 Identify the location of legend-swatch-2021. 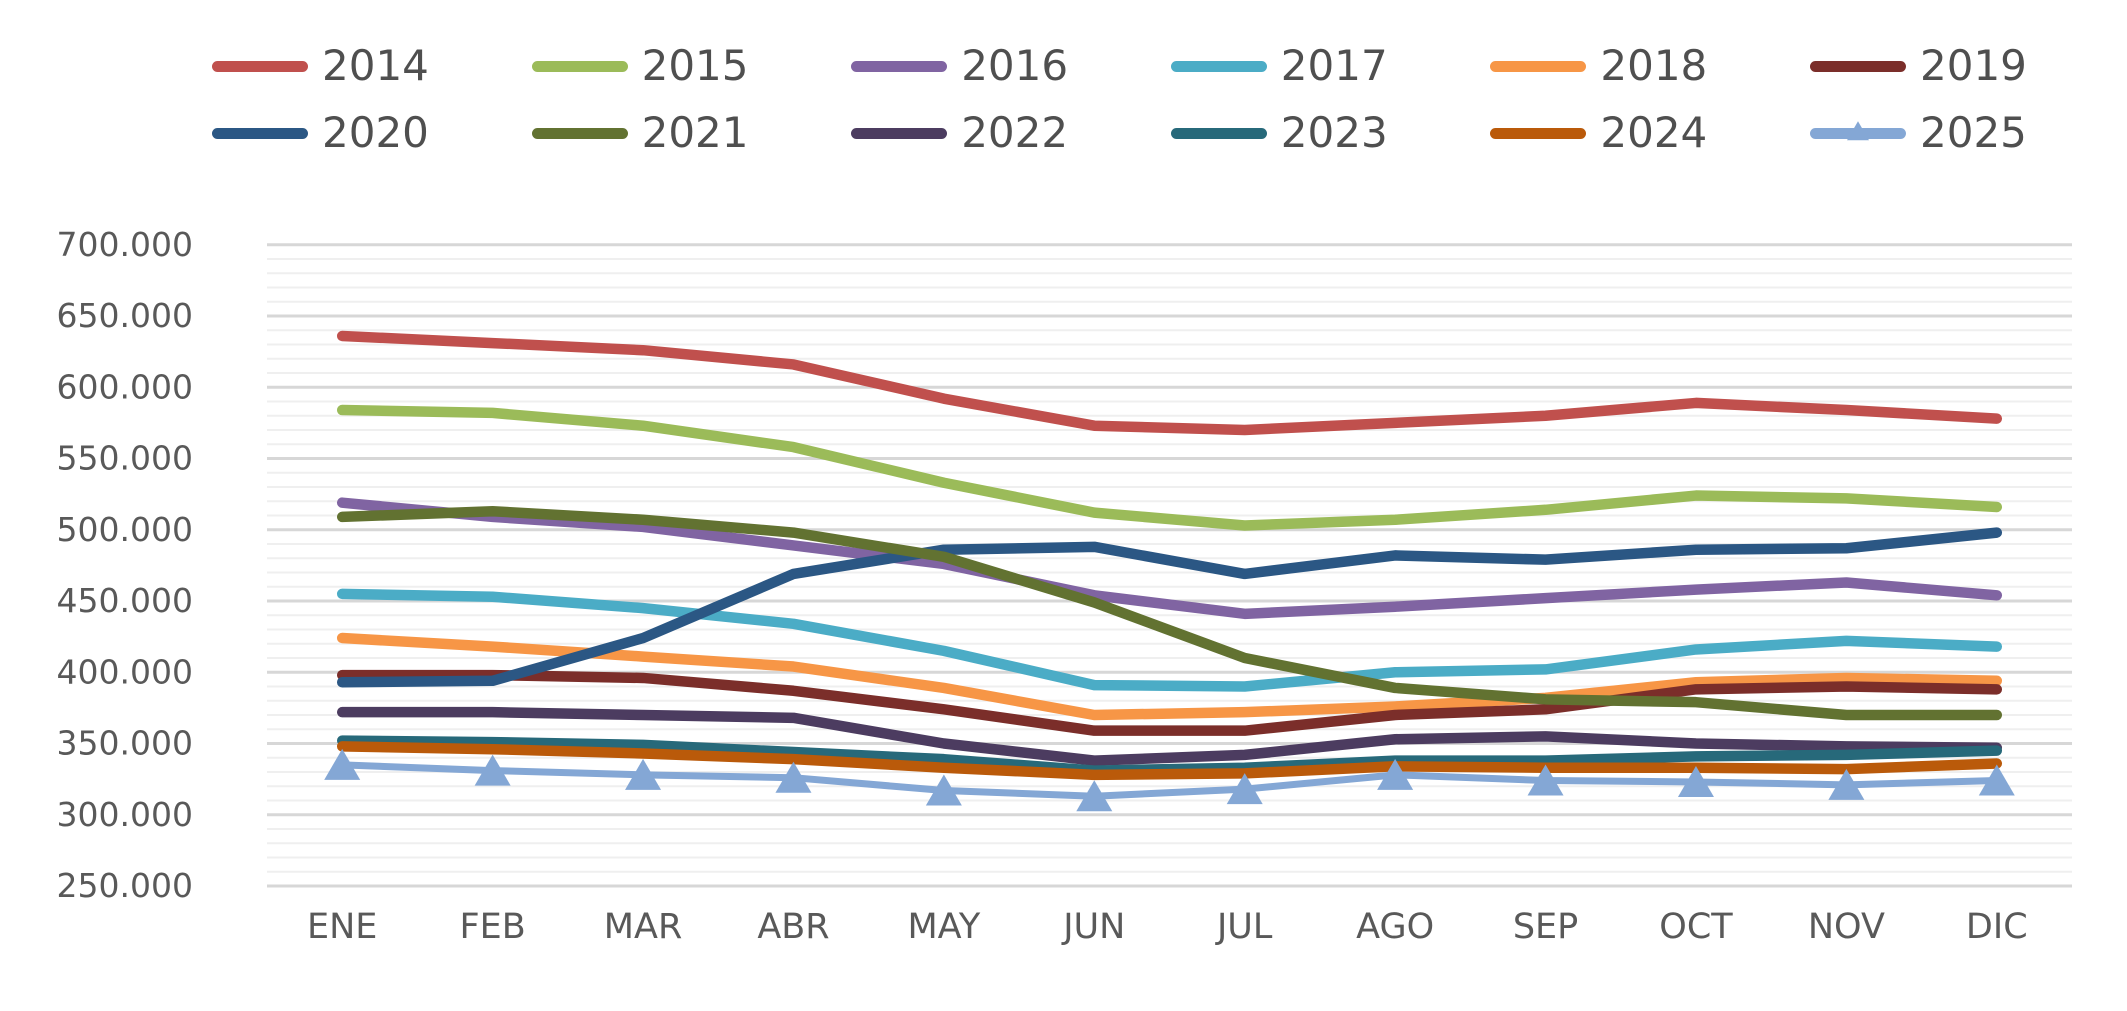
(579, 133).